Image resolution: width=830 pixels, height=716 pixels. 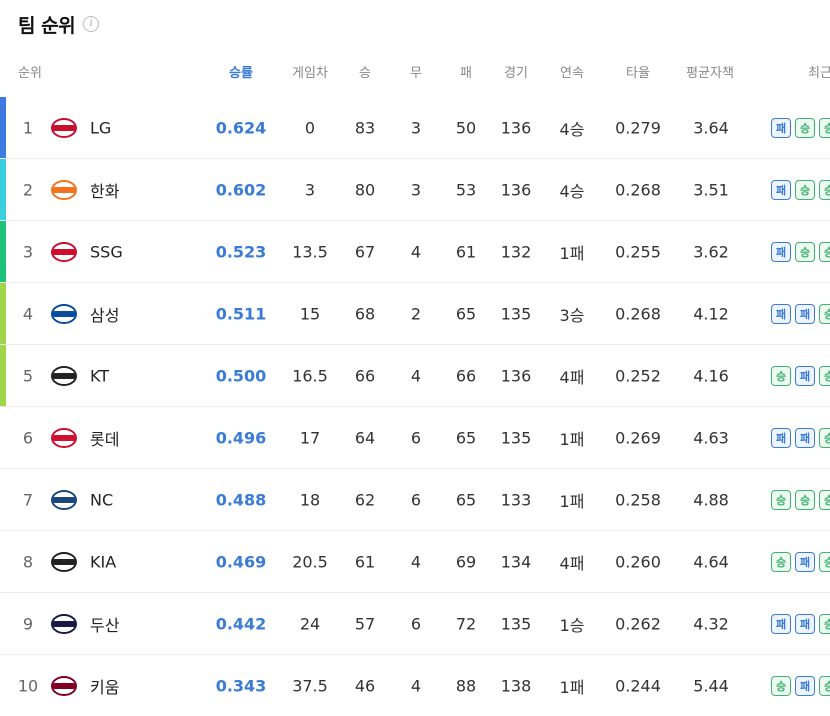 I want to click on col-recent: 최근, so click(x=819, y=73).